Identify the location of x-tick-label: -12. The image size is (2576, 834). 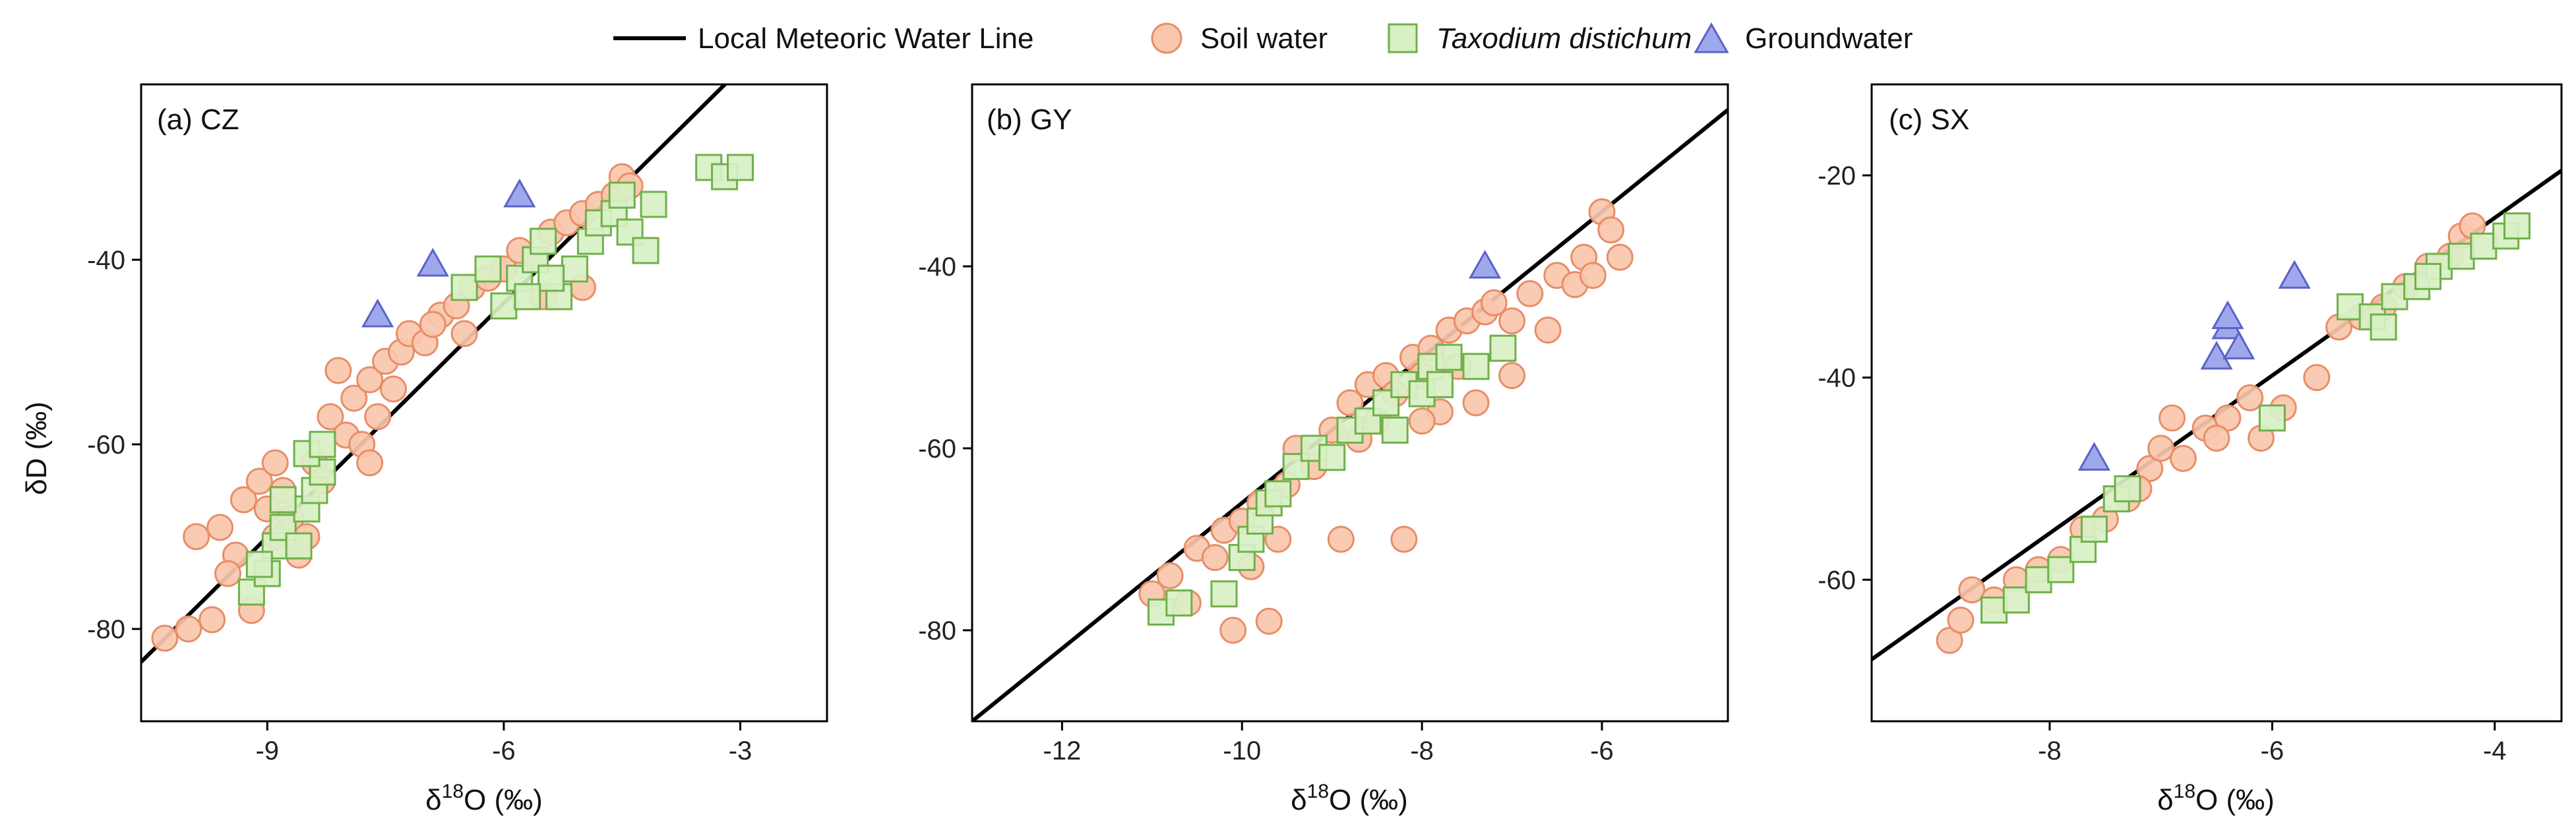
(1062, 750).